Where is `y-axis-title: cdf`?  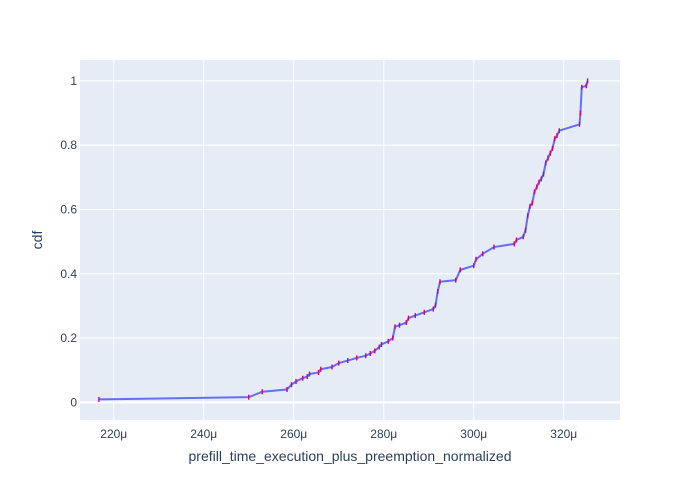
y-axis-title: cdf is located at coordinates (37, 240).